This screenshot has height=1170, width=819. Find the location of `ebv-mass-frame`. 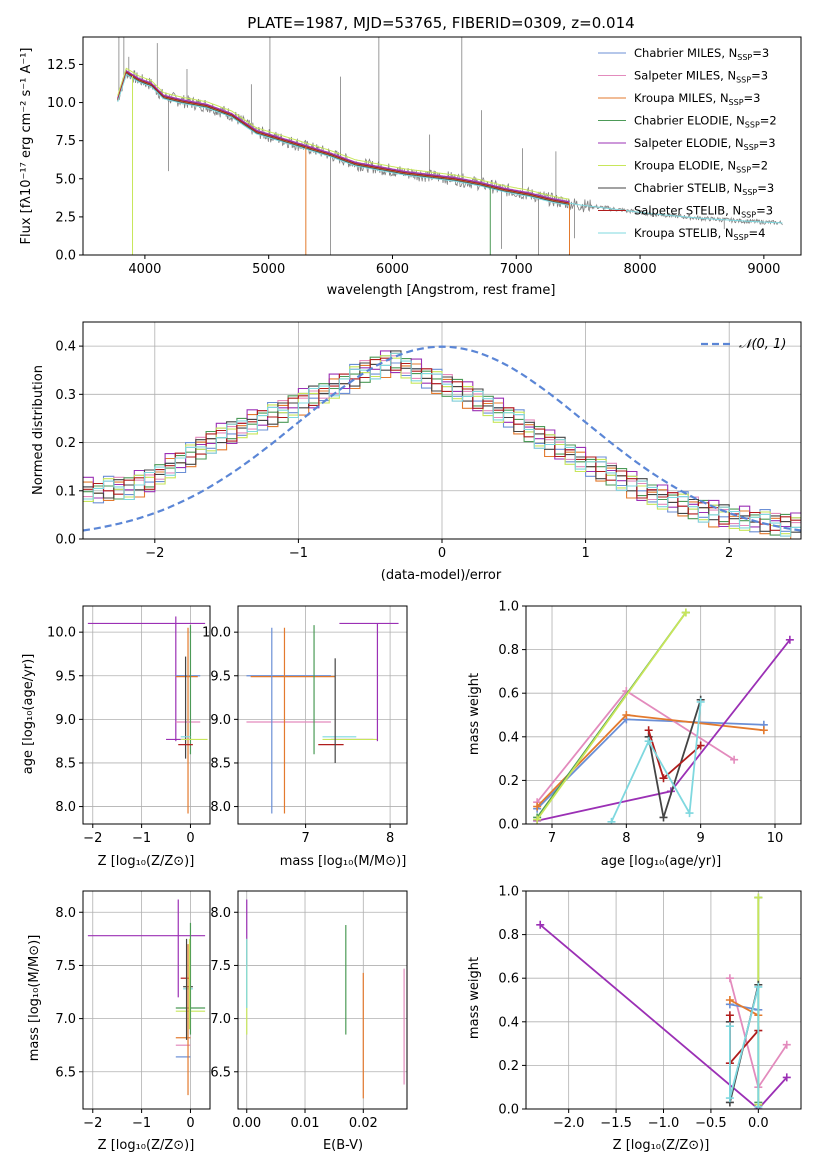

ebv-mass-frame is located at coordinates (322, 1000).